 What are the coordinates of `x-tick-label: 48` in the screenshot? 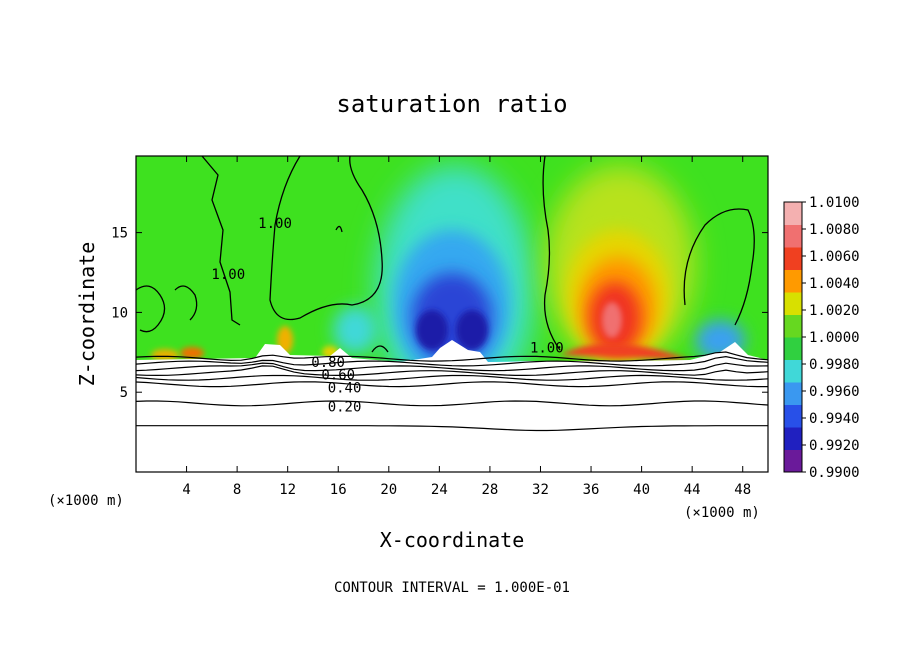 It's located at (742, 490).